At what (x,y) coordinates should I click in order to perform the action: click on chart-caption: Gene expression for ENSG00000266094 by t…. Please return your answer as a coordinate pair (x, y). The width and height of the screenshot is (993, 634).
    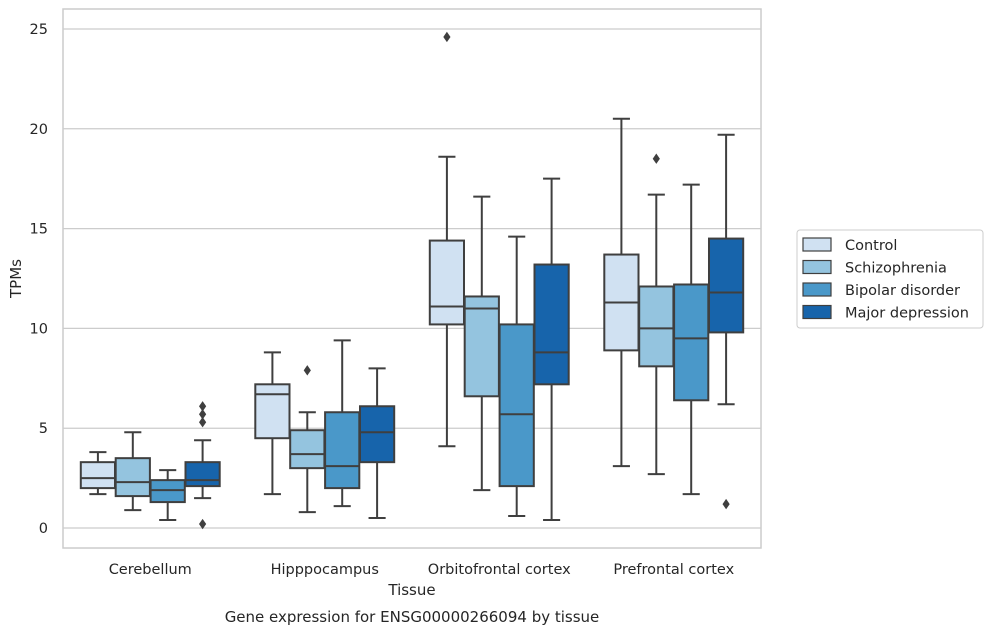
    Looking at the image, I should click on (412, 617).